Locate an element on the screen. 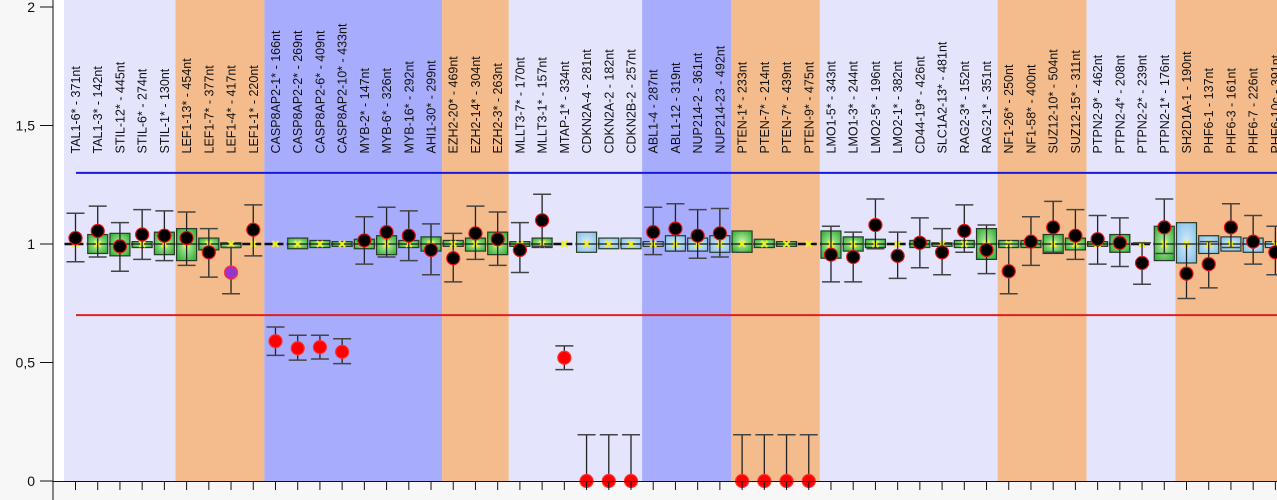  column-label: LEF1-13* - 454nt is located at coordinates (187, 106).